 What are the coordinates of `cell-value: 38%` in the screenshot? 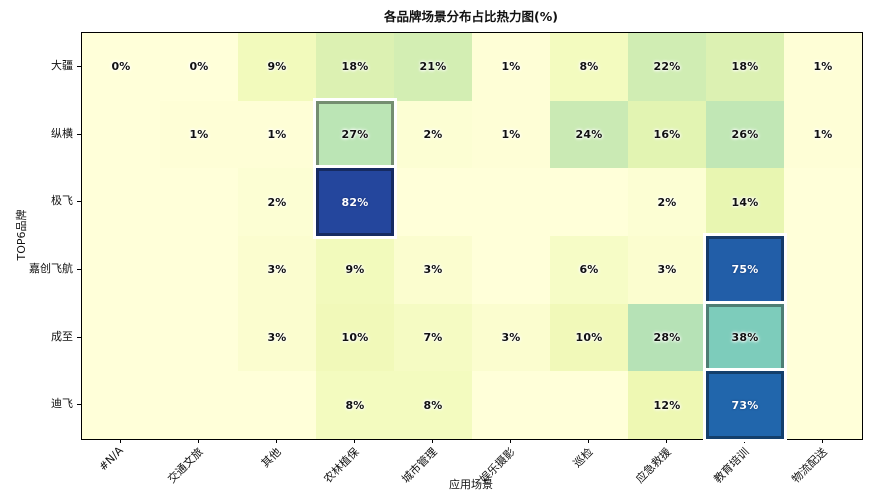 It's located at (745, 337).